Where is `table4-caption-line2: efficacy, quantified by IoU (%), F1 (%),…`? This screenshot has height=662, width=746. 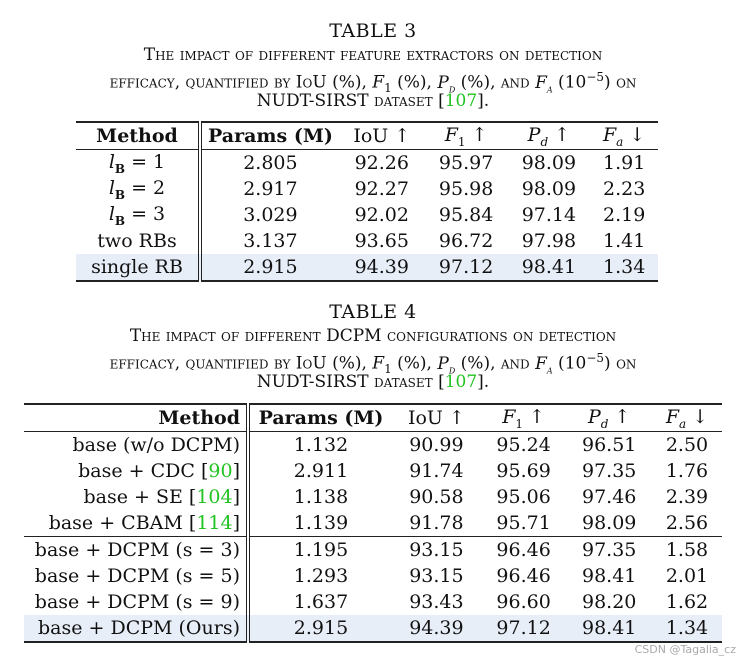 table4-caption-line2: efficacy, quantified by IoU (%), F1 (%),… is located at coordinates (373, 364).